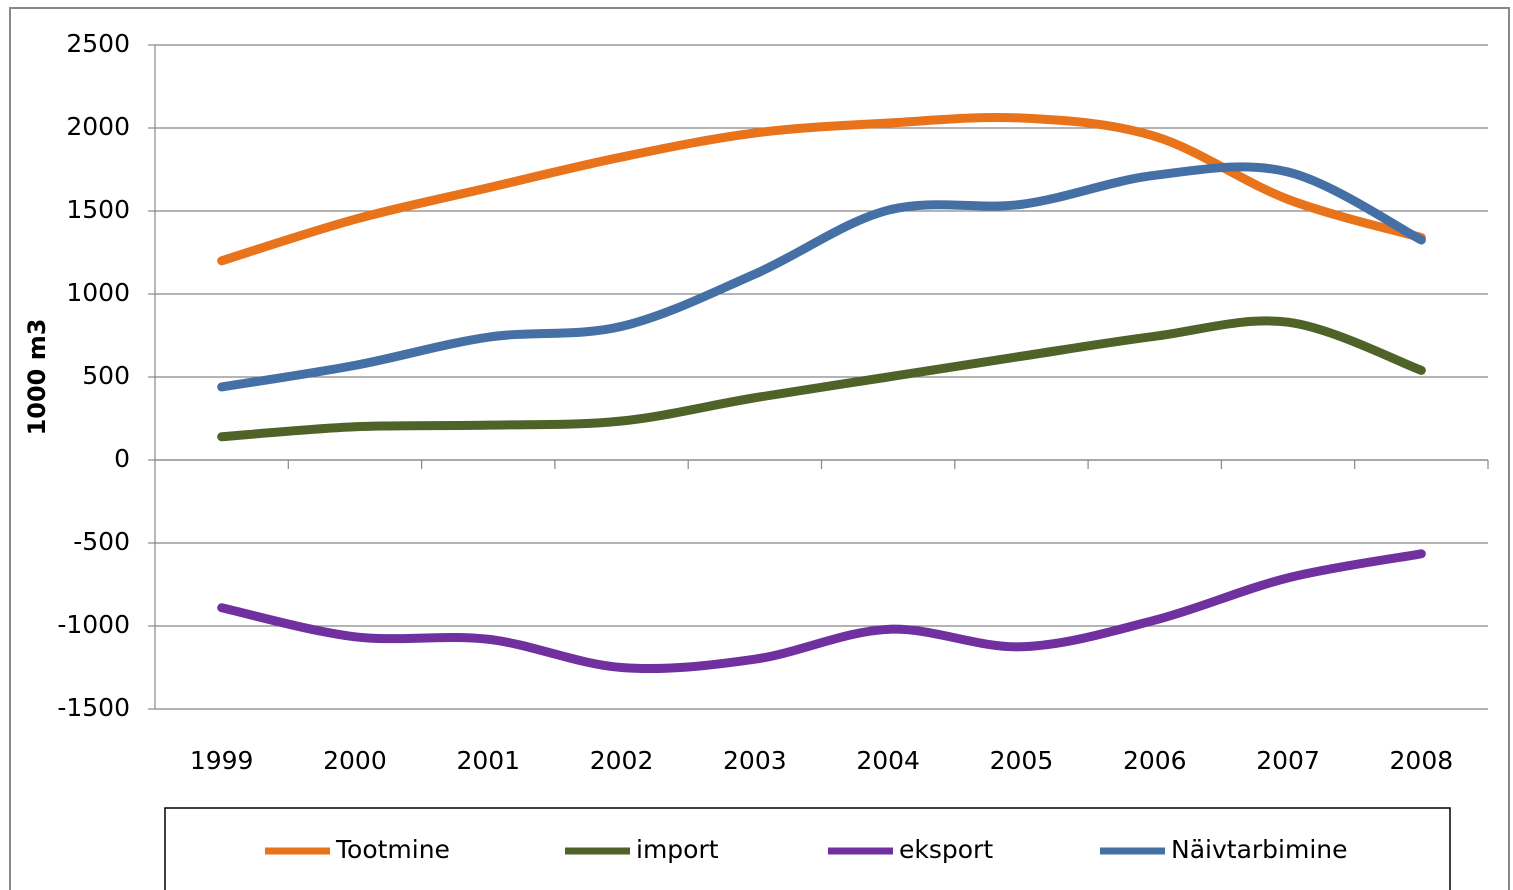 The image size is (1513, 890). Describe the element at coordinates (98, 126) in the screenshot. I see `y-tick-label: 2000` at that location.